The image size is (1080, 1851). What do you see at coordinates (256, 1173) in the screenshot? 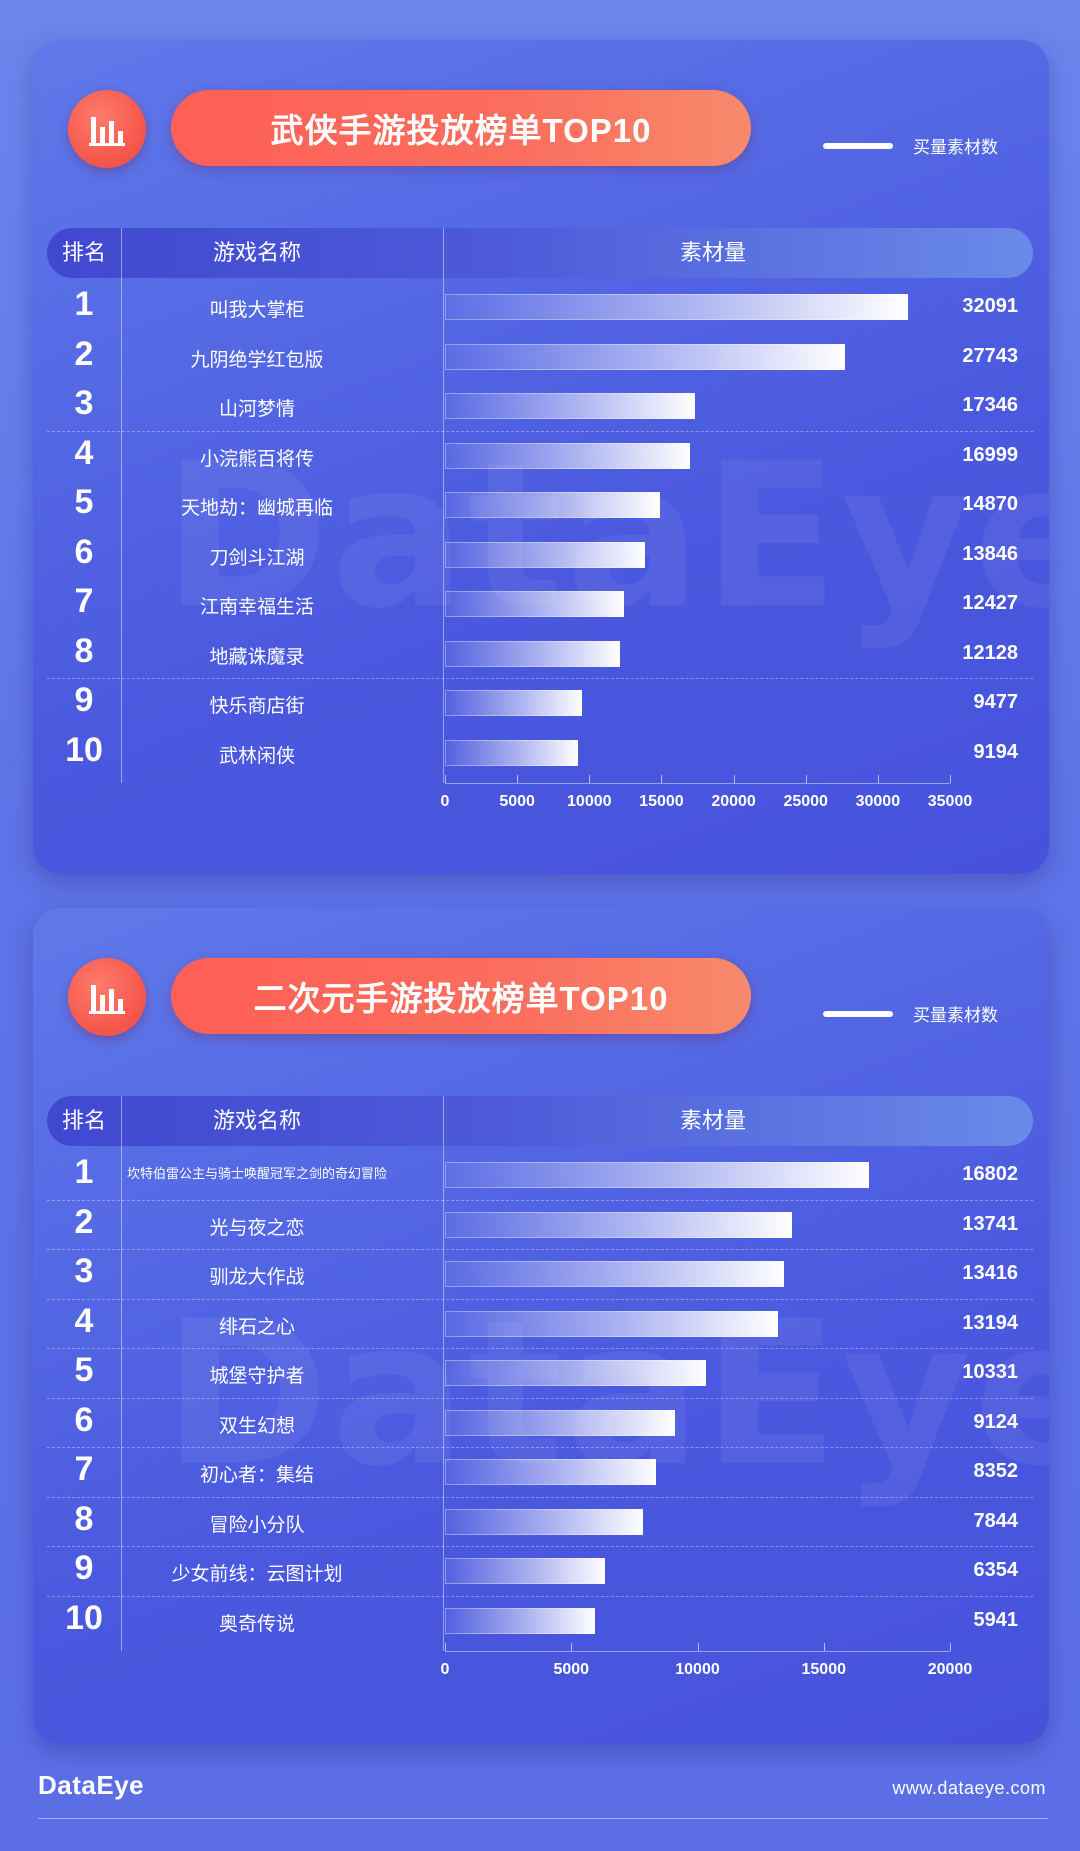
I see `game-name: 坎特伯雷公主与骑士唤醒冠军之剑的奇幻冒险` at bounding box center [256, 1173].